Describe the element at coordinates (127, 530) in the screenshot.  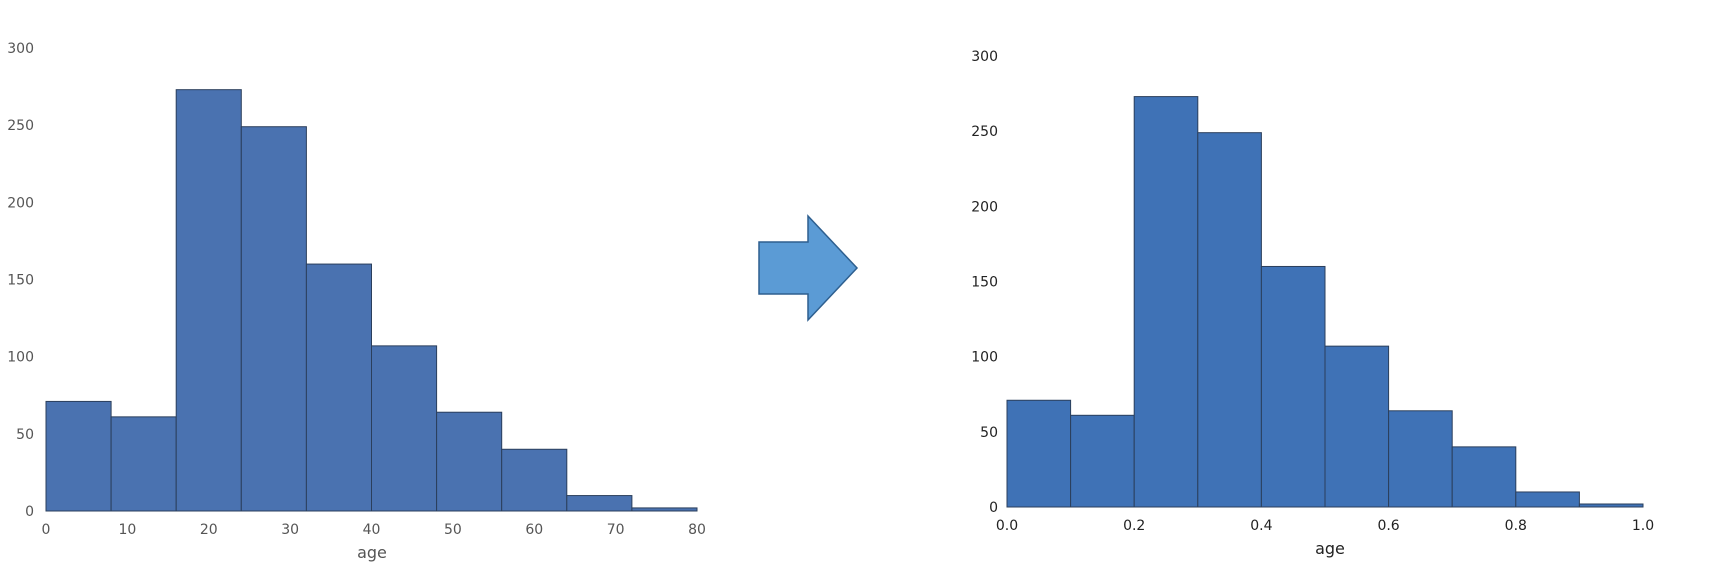
I see `x-tick-label: 10` at that location.